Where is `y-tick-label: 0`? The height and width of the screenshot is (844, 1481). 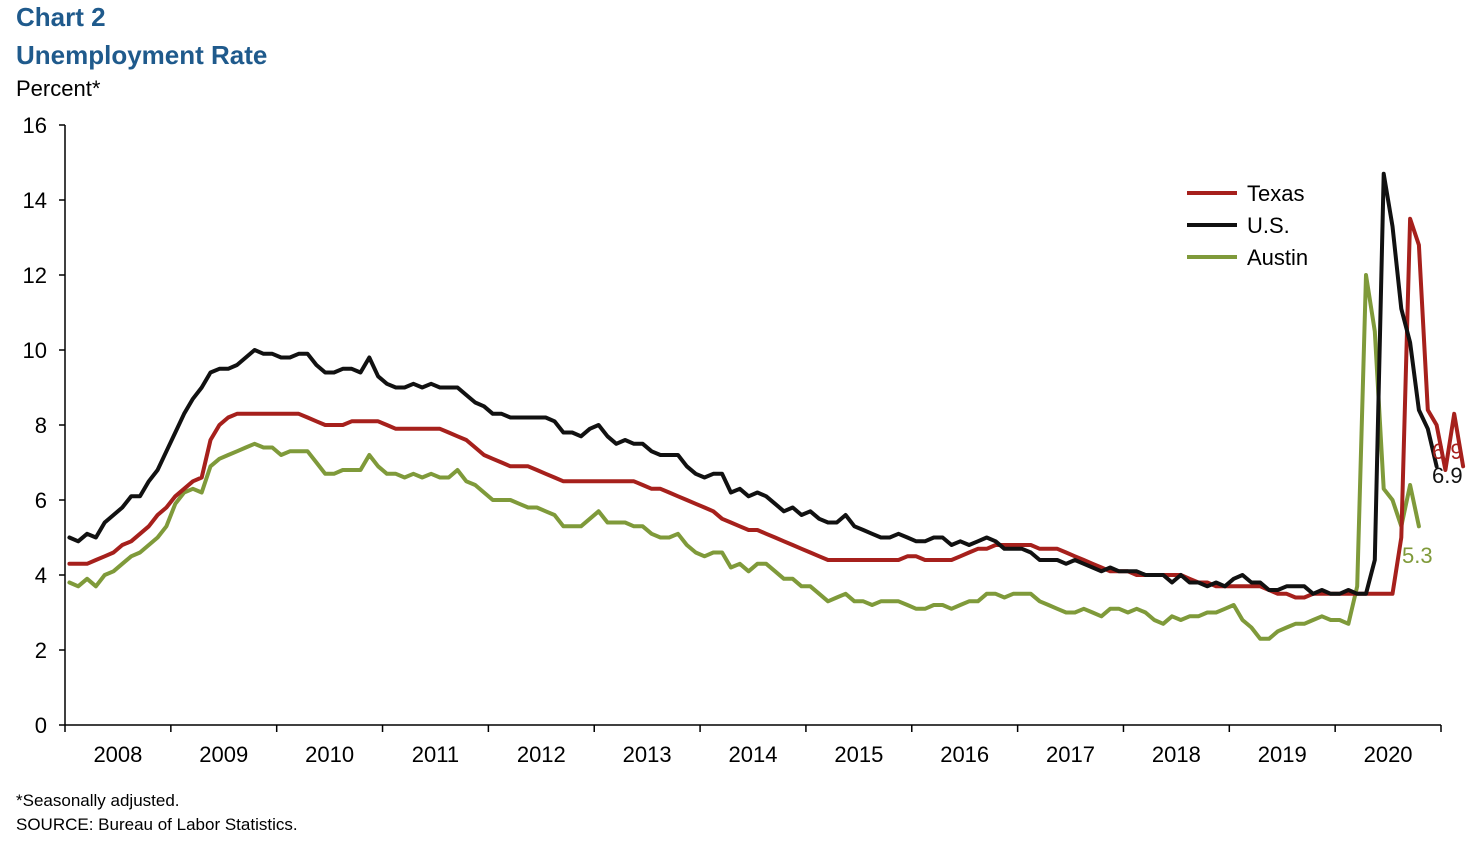 y-tick-label: 0 is located at coordinates (41, 725).